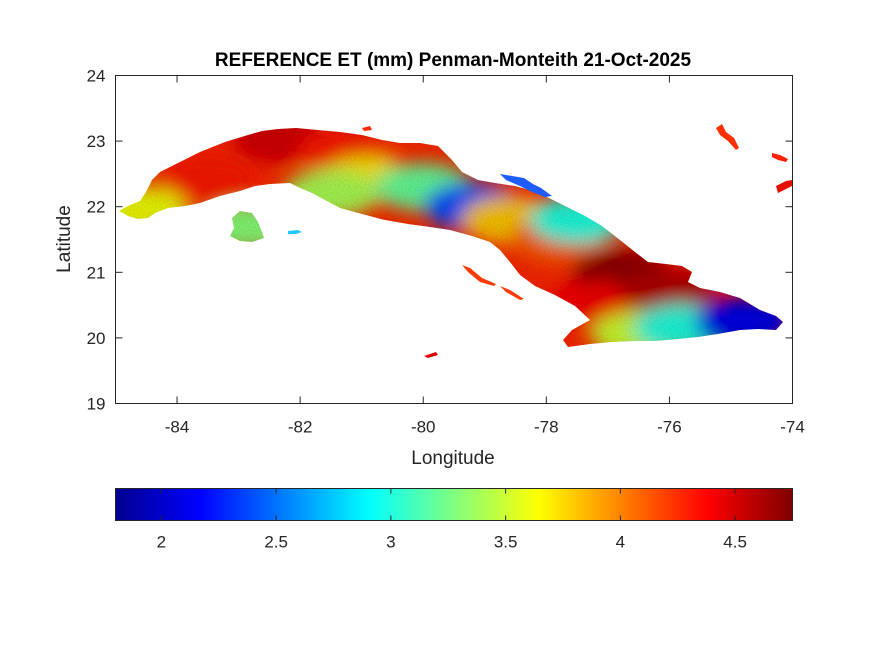 The width and height of the screenshot is (875, 656). What do you see at coordinates (177, 427) in the screenshot?
I see `x-tick-label: -84` at bounding box center [177, 427].